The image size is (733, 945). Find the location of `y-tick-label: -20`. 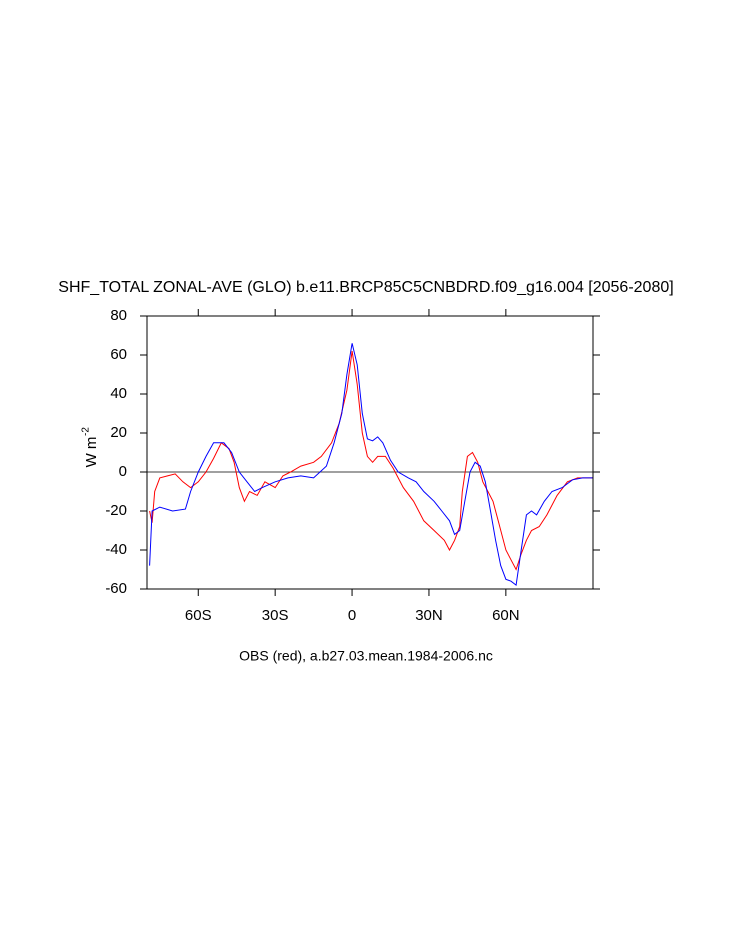

y-tick-label: -20 is located at coordinates (116, 510).